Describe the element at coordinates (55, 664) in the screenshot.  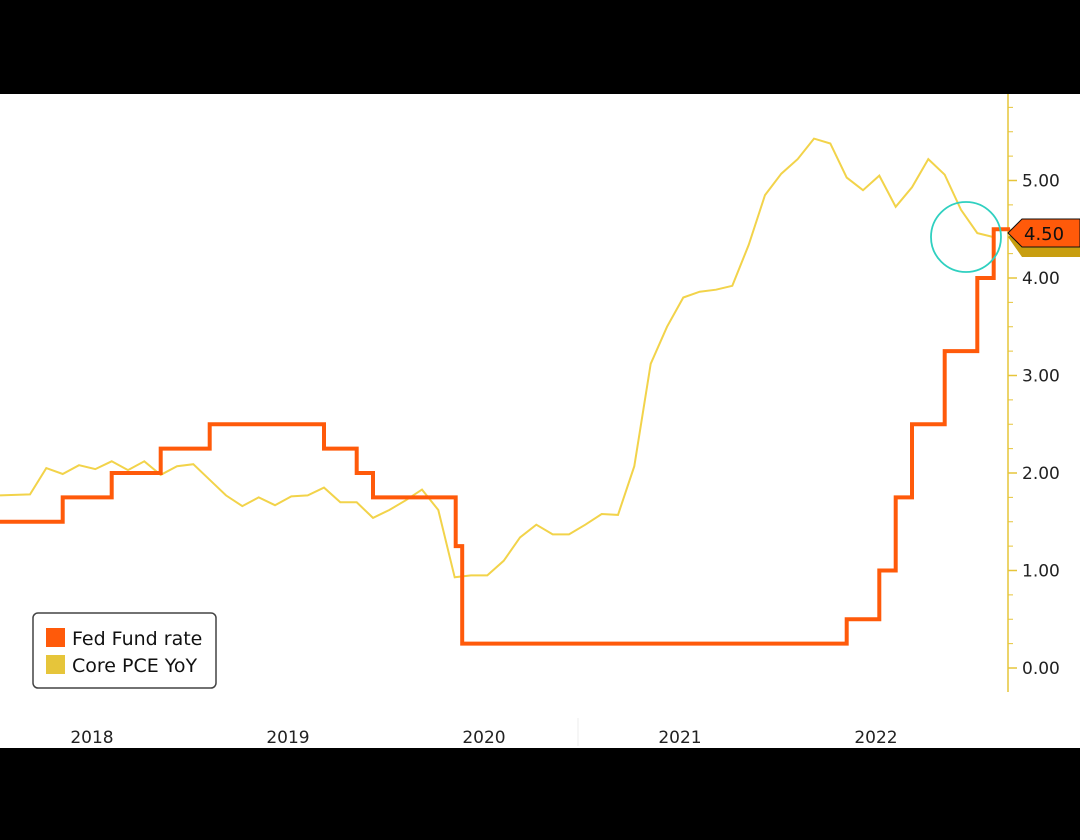
I see `legend-swatch-core-pce` at that location.